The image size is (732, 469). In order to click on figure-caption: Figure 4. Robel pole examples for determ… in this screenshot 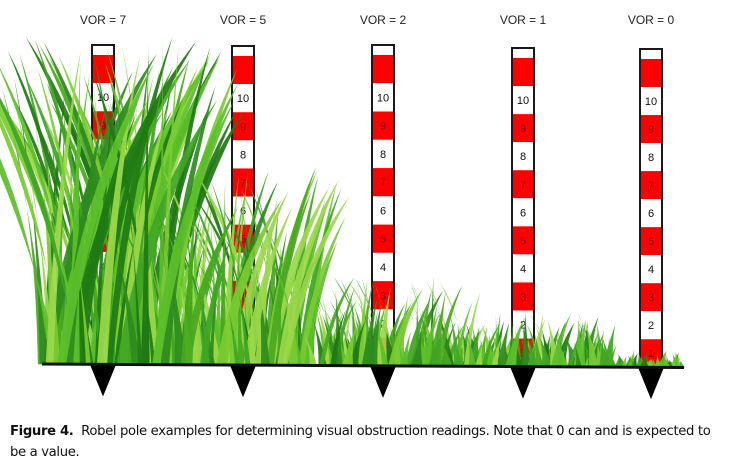, I will do `click(367, 442)`.